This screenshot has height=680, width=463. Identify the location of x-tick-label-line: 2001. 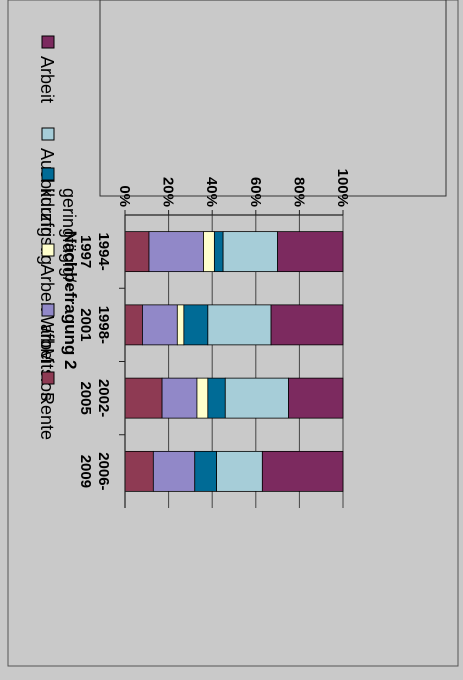
(85, 324).